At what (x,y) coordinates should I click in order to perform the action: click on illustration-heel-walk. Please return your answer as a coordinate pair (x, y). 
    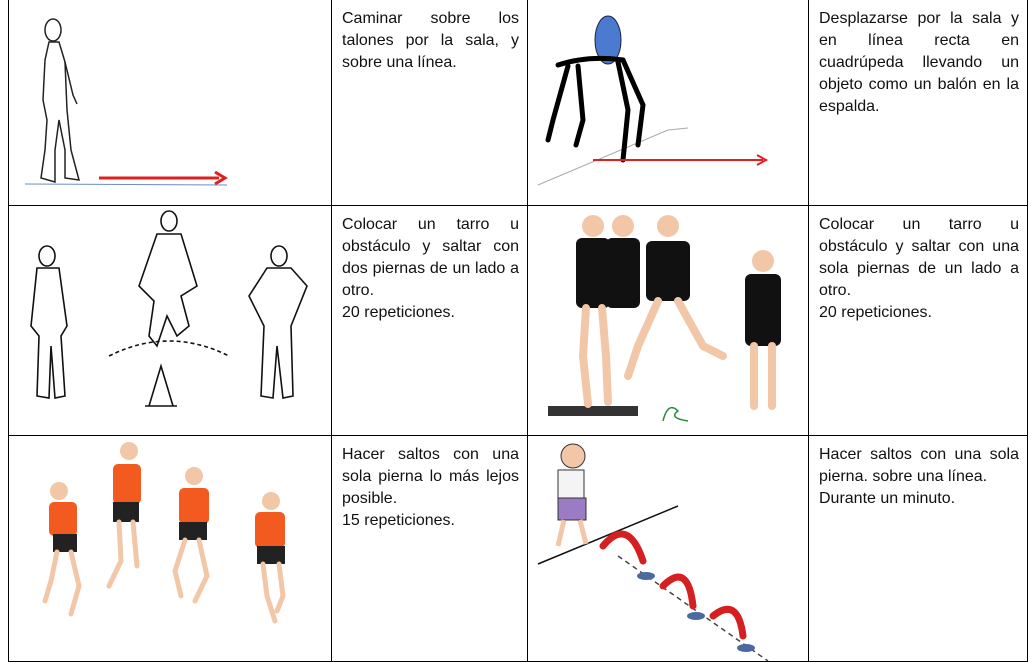
    Looking at the image, I should click on (126, 102).